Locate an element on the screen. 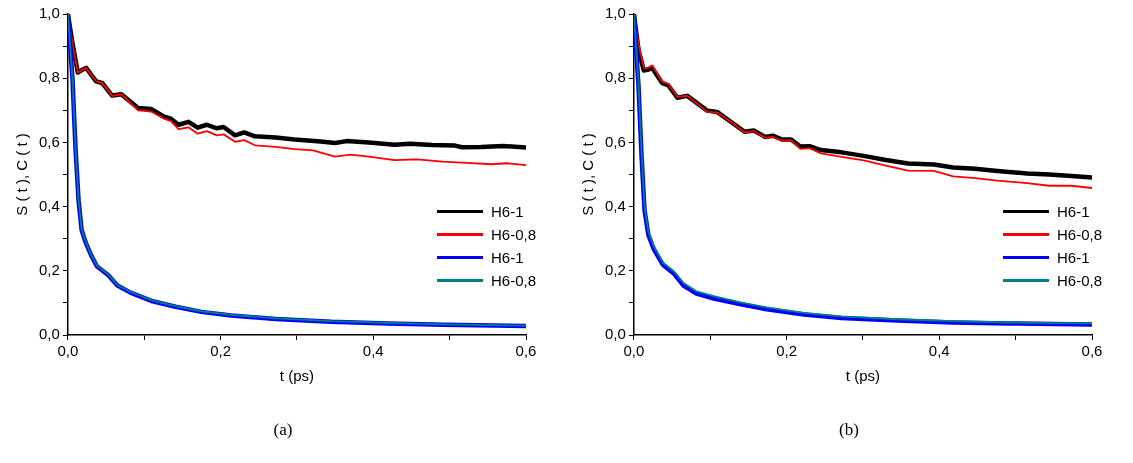 This screenshot has width=1133, height=463. text: (a) is located at coordinates (283, 430).